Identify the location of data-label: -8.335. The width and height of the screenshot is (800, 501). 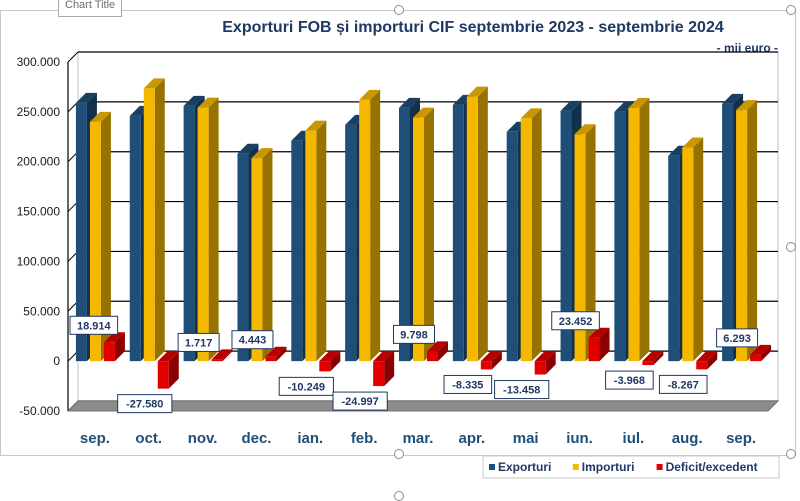
(467, 385).